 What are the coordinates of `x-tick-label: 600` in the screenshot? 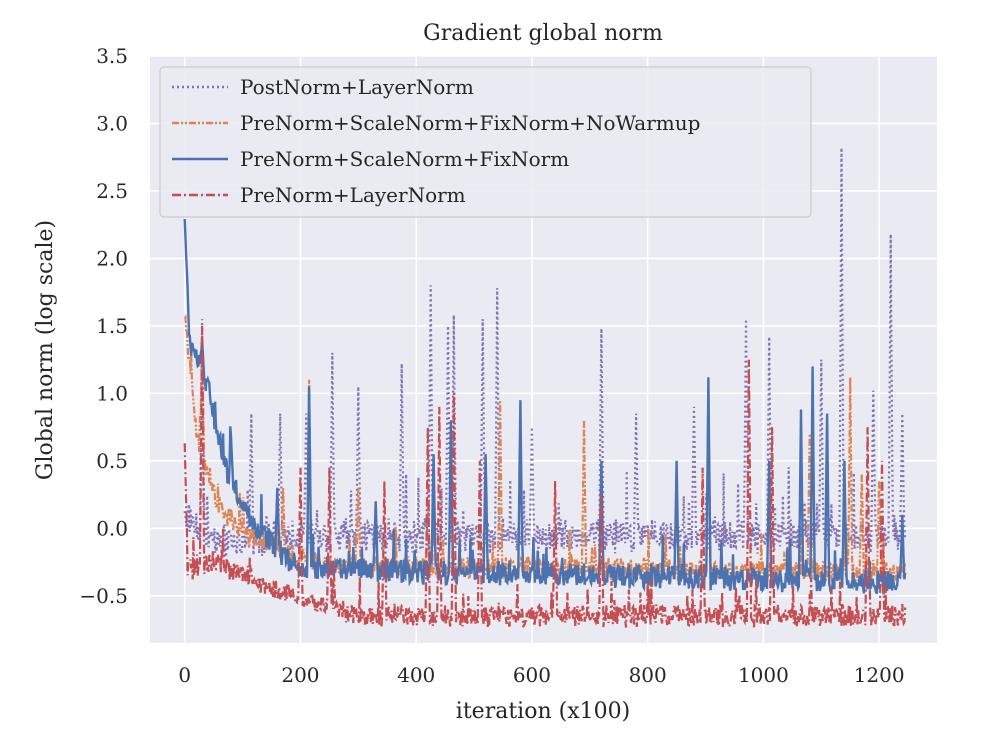 It's located at (532, 675).